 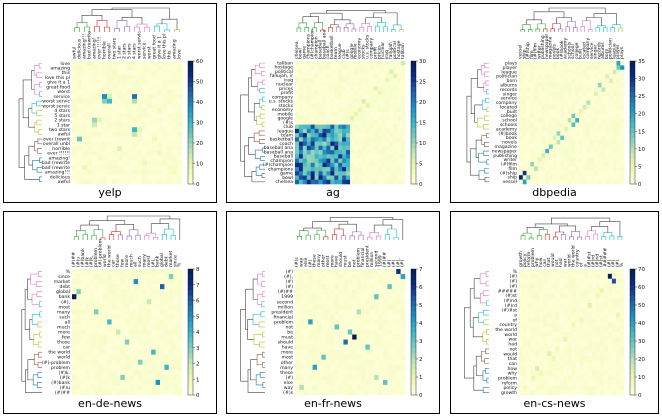 What do you see at coordinates (381, 261) in the screenshot?
I see `column-label: 1999` at bounding box center [381, 261].